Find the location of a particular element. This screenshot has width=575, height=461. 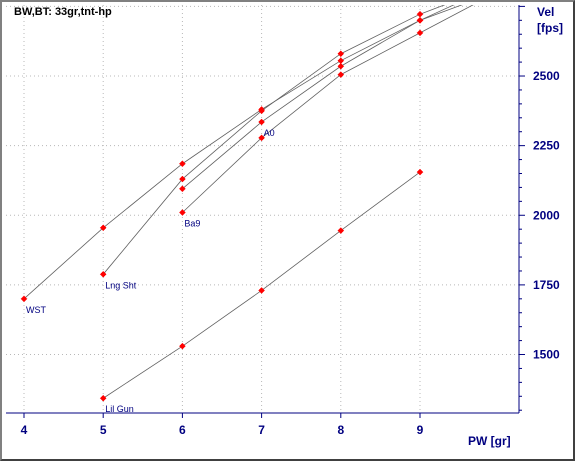

series-label: WST is located at coordinates (36, 310).